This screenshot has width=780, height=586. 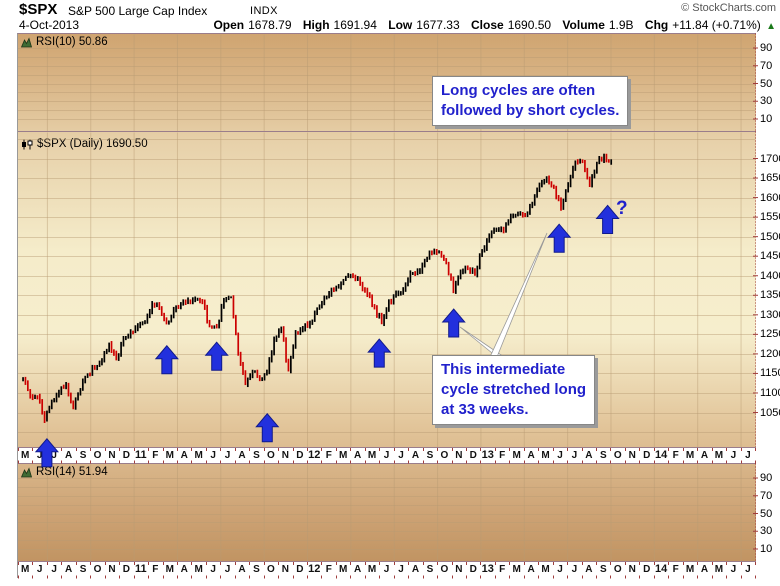 What do you see at coordinates (229, 25) in the screenshot?
I see `open-label: Open` at bounding box center [229, 25].